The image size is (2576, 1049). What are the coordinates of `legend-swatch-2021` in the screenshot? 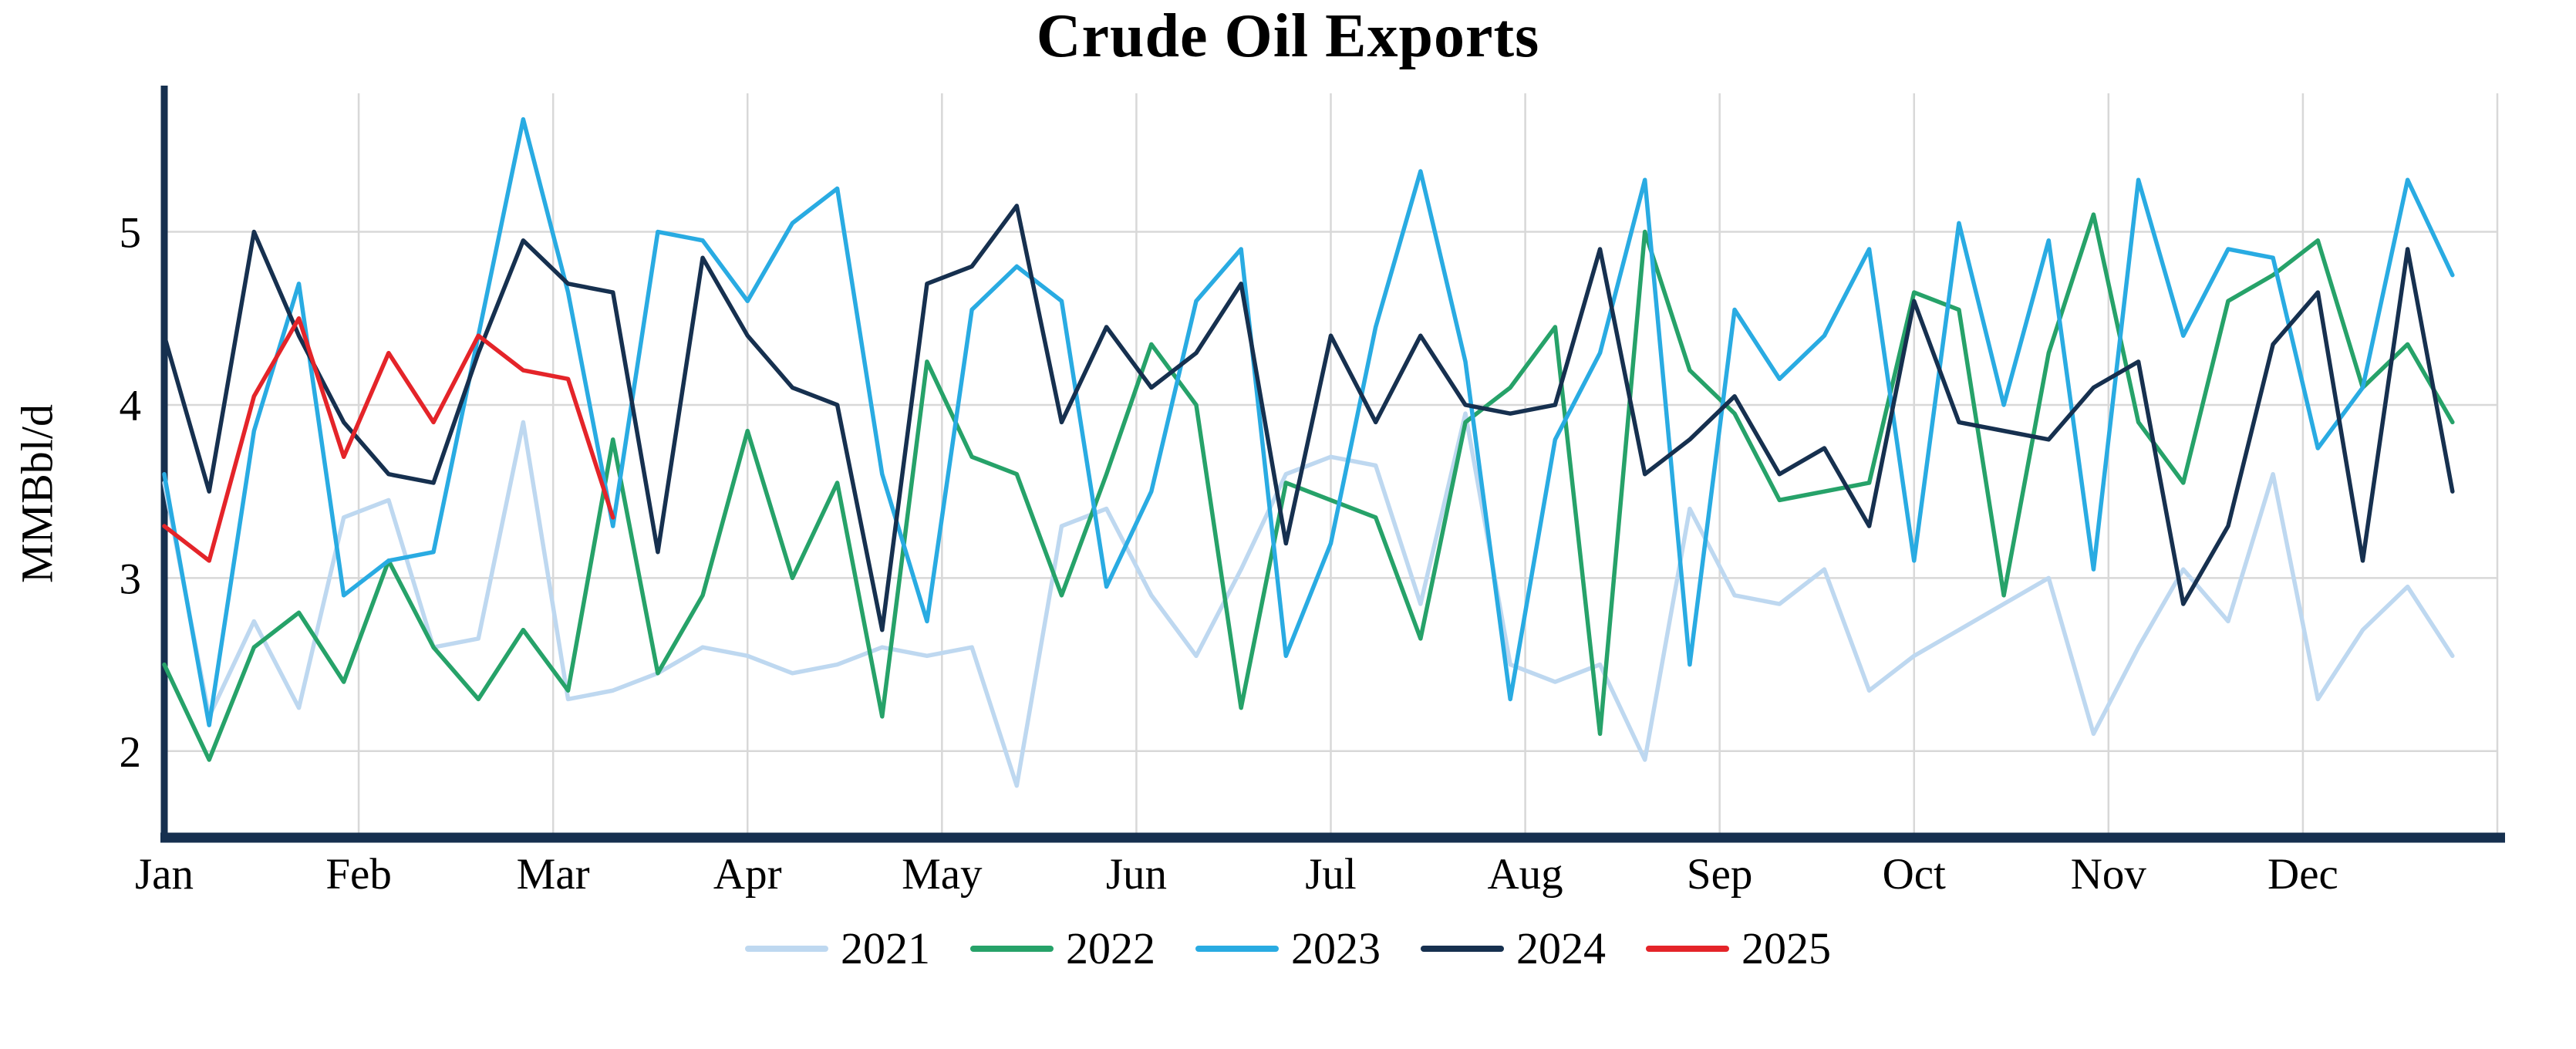 It's located at (786, 949).